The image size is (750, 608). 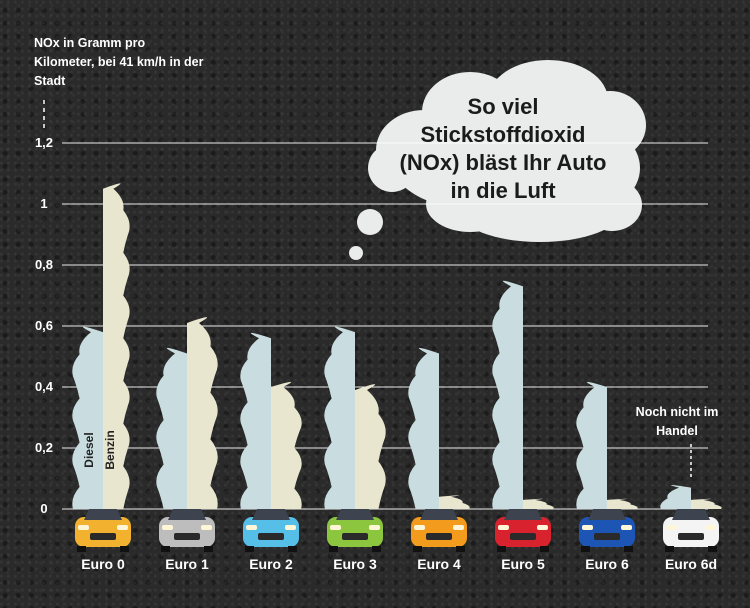 What do you see at coordinates (355, 564) in the screenshot?
I see `x-tick-label: Euro 3` at bounding box center [355, 564].